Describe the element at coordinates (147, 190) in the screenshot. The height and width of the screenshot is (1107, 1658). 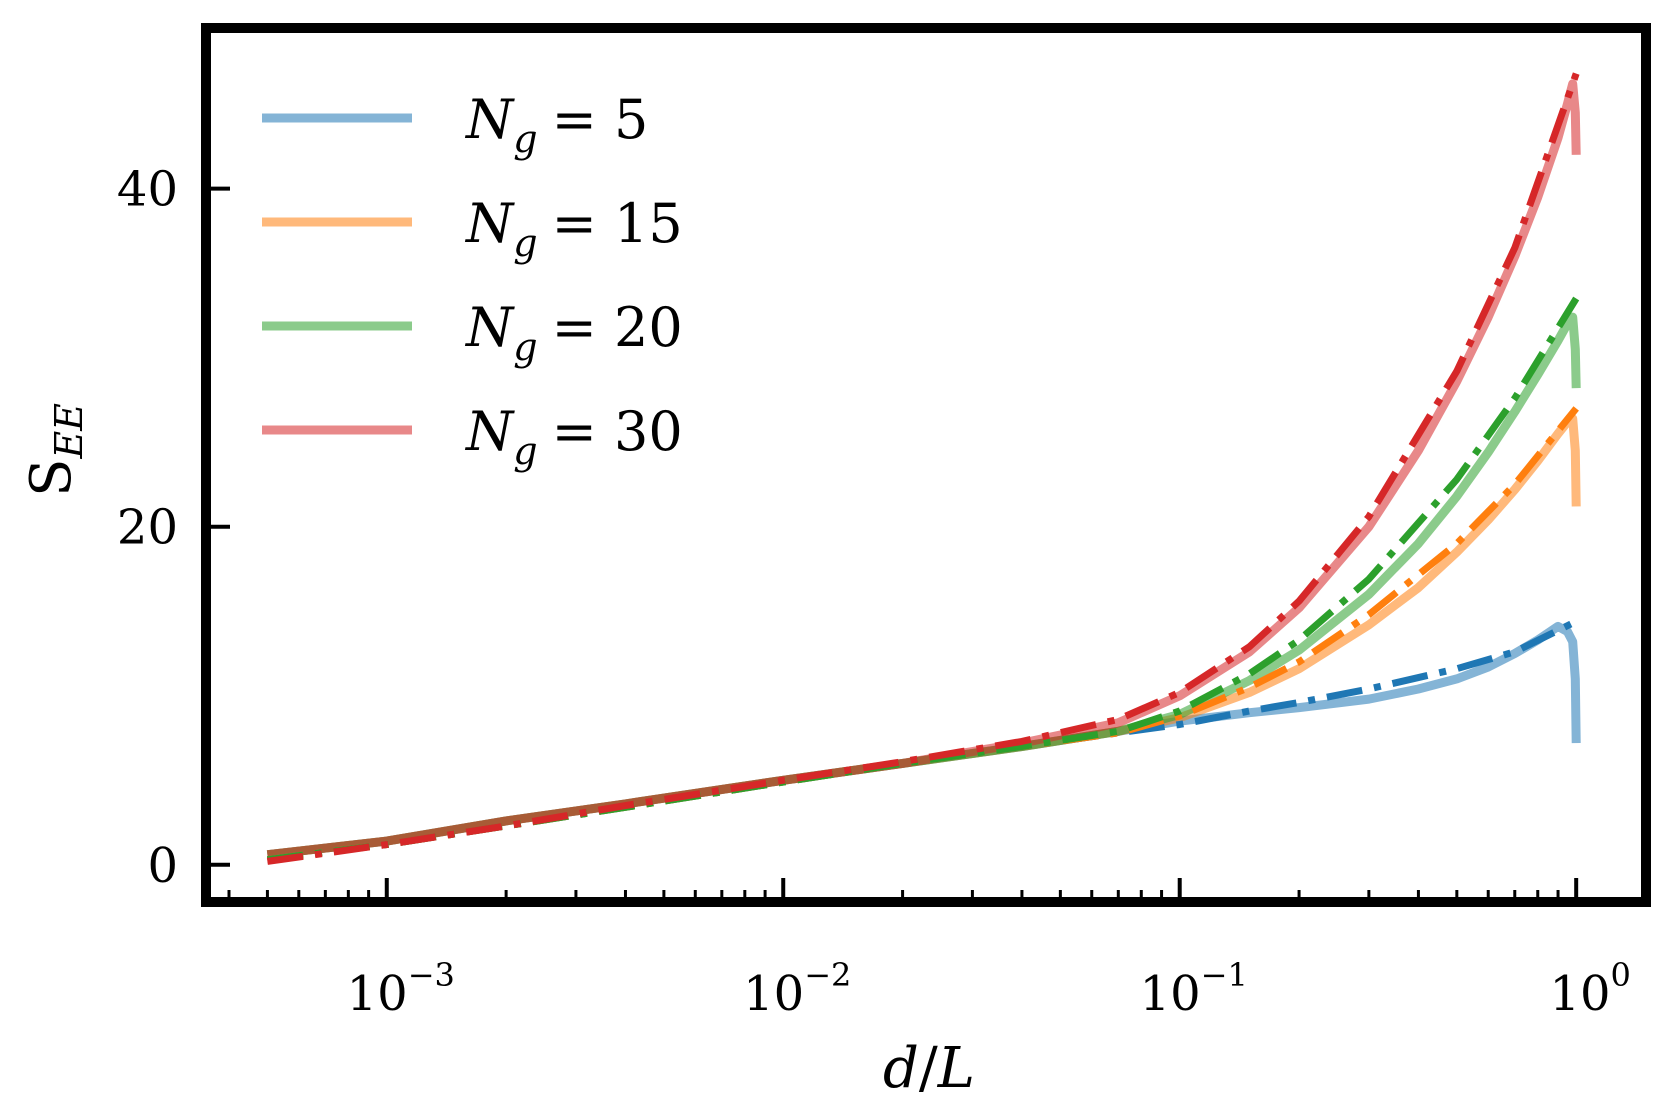
I see `y-tick-label-2: 40` at that location.